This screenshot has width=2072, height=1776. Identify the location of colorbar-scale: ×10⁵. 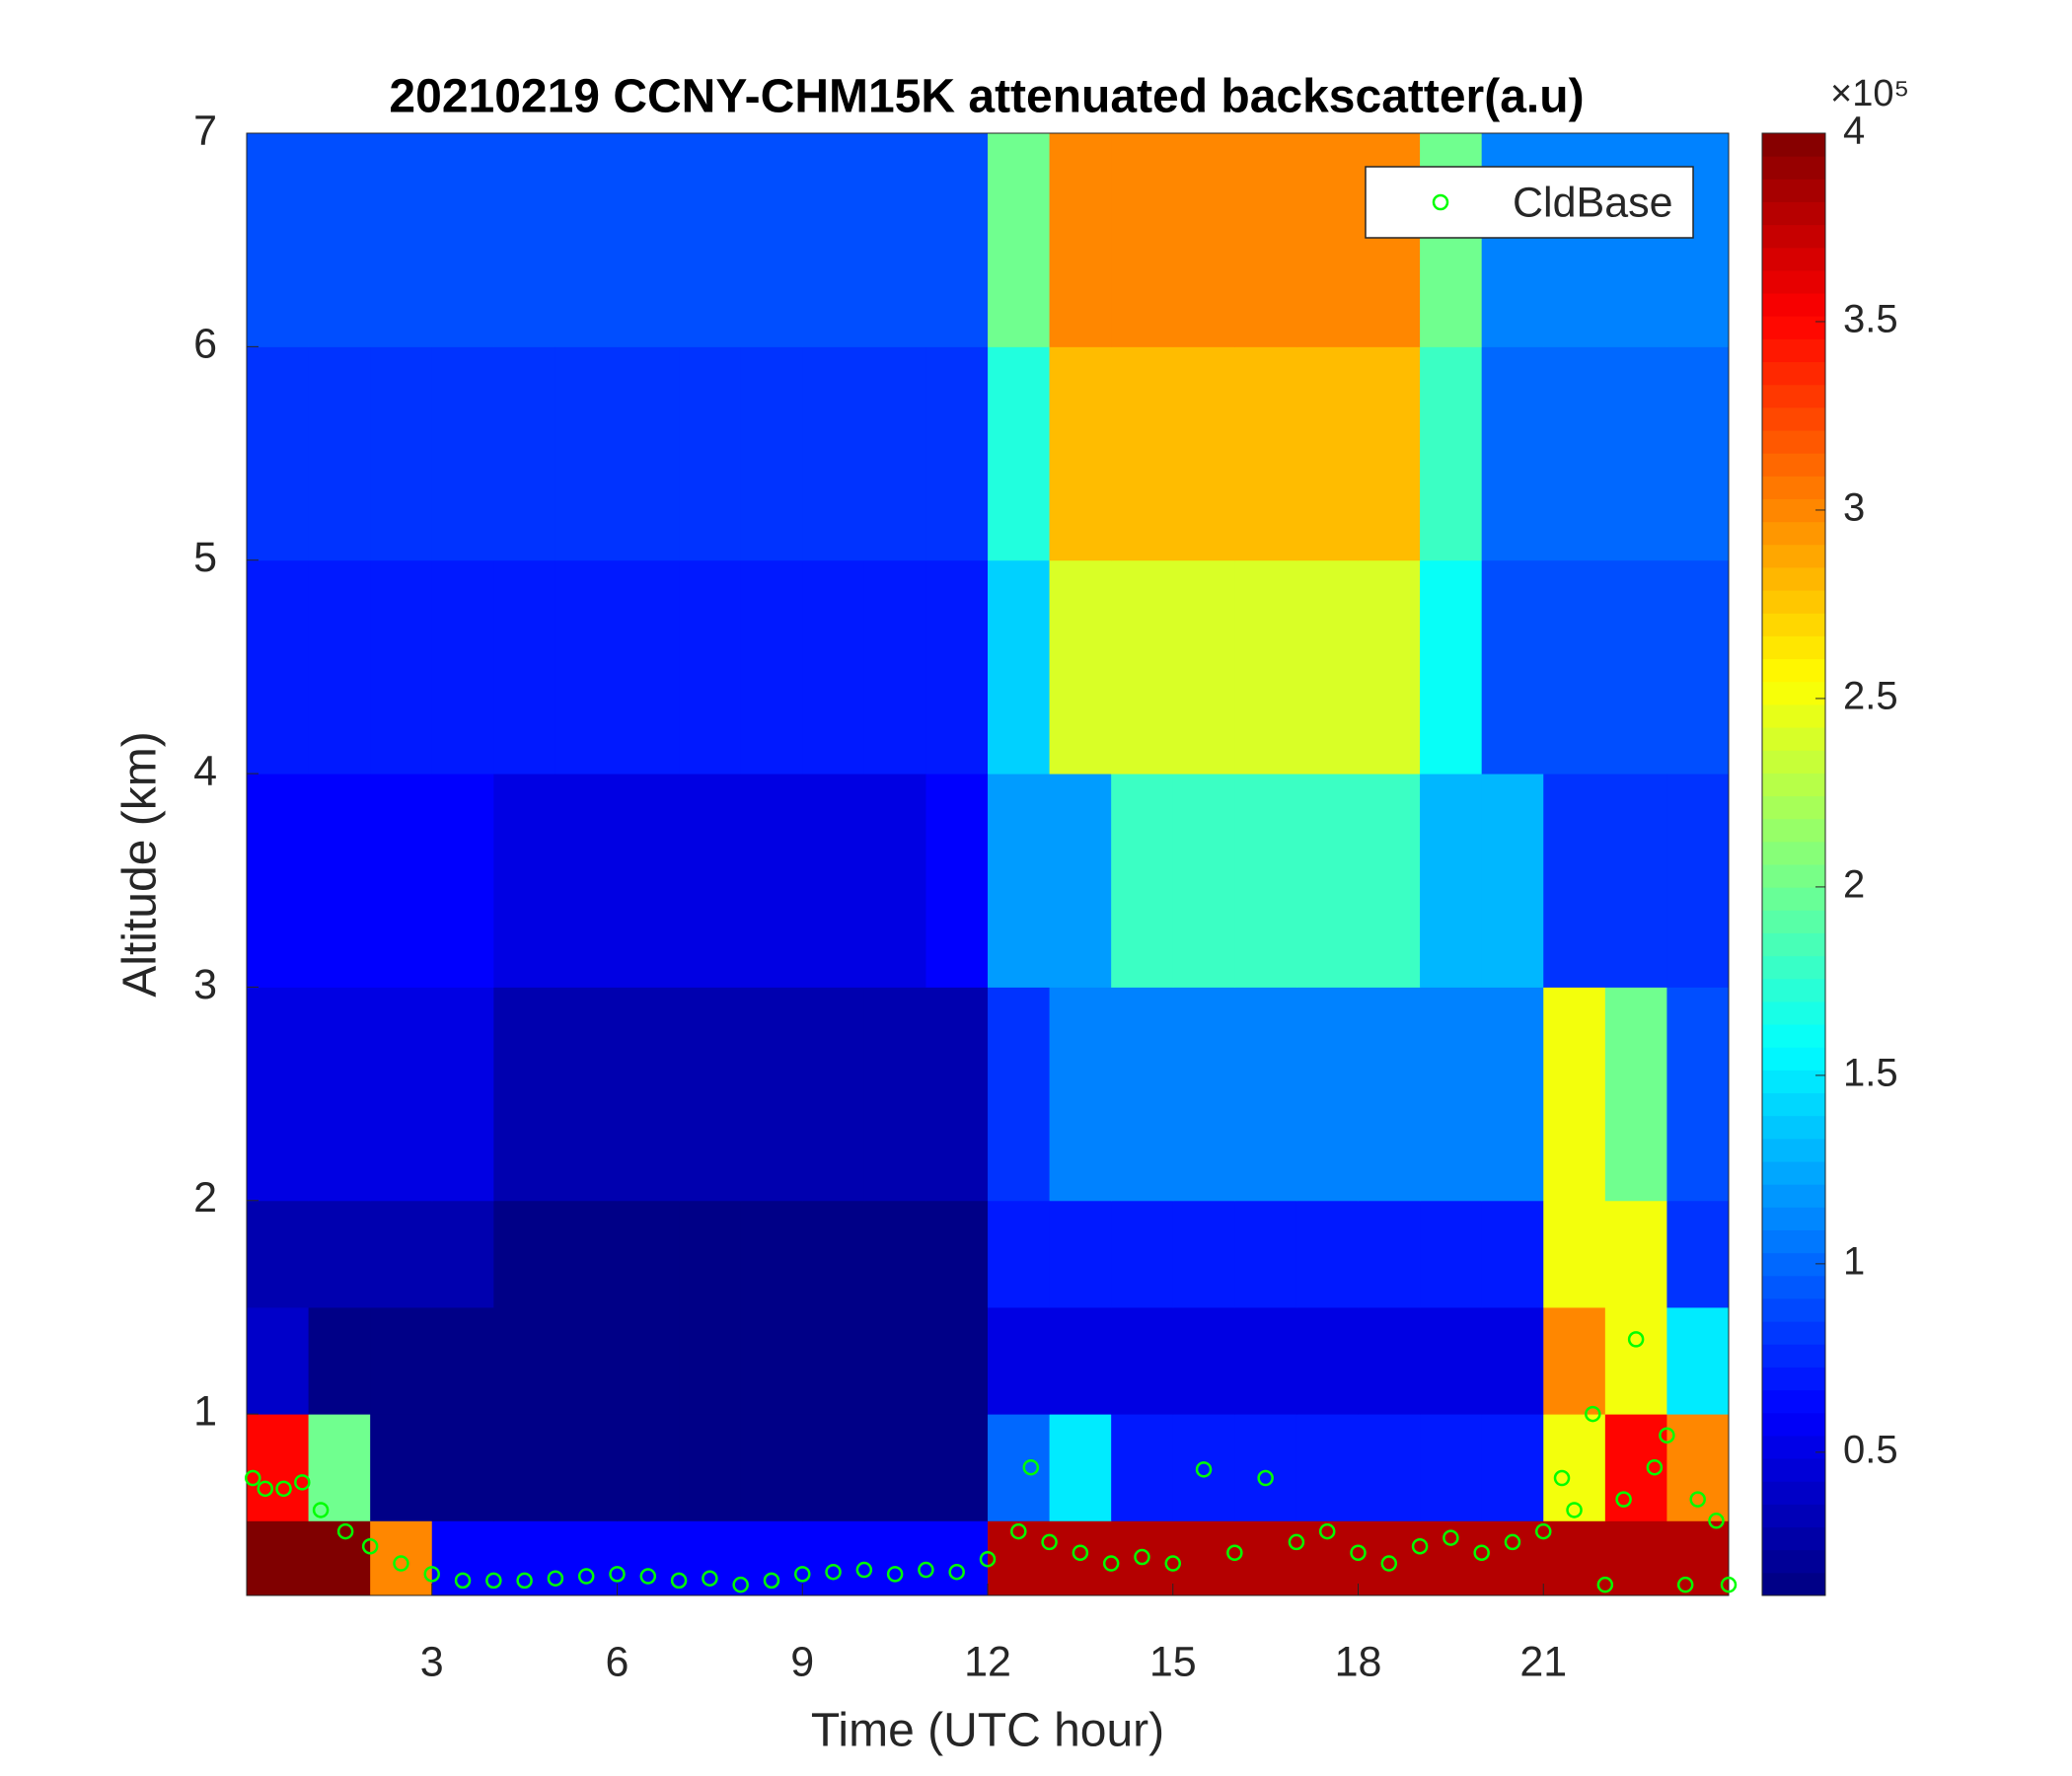
(1870, 93).